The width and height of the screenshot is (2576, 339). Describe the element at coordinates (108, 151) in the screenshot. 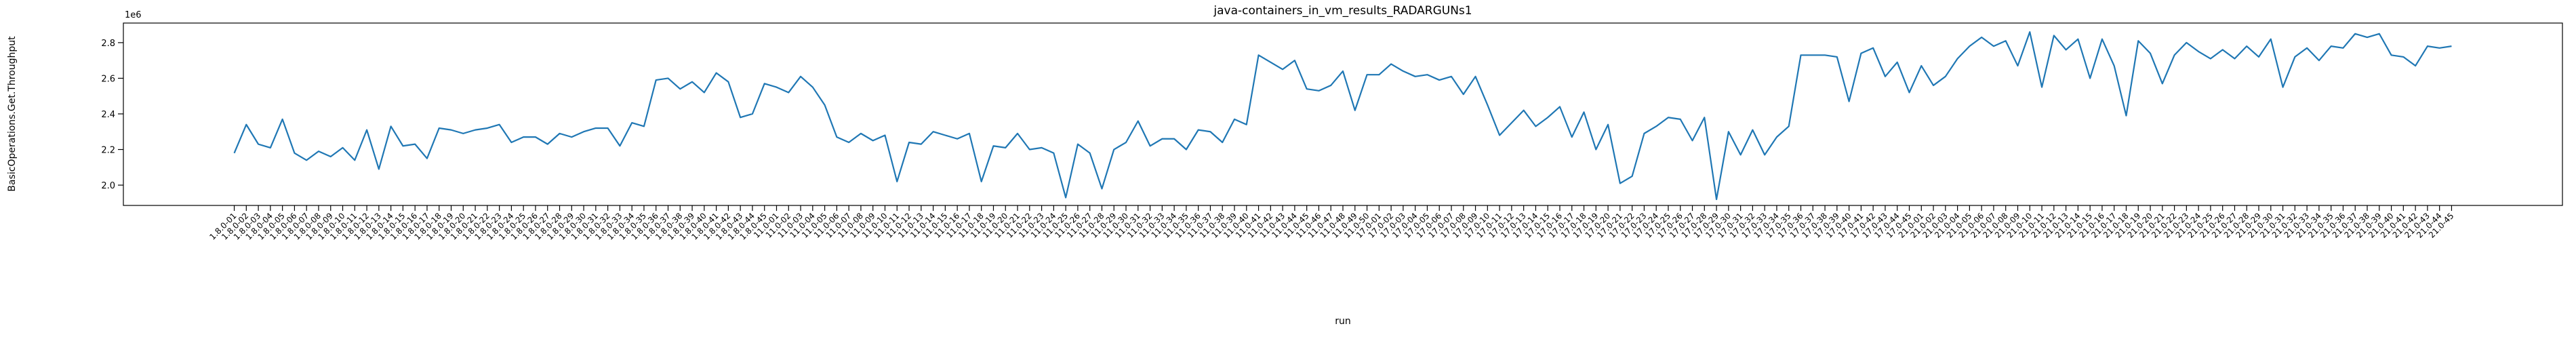

I see `y-tick-label: 2.2` at that location.